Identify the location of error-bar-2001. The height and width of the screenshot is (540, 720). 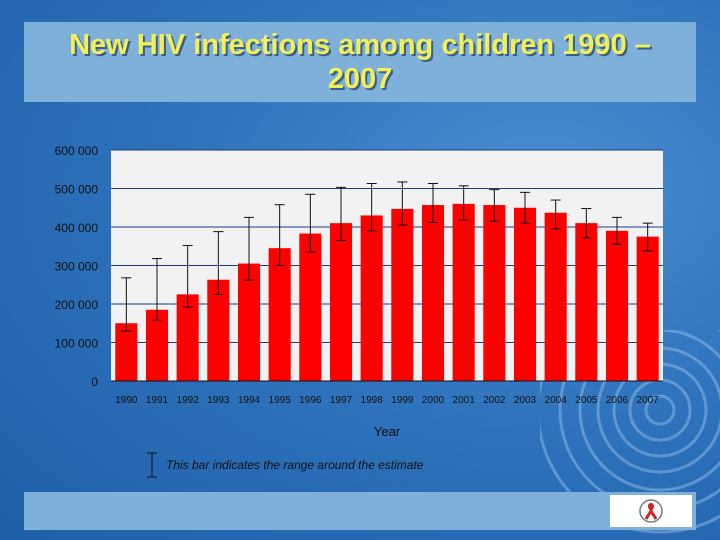
(463, 203).